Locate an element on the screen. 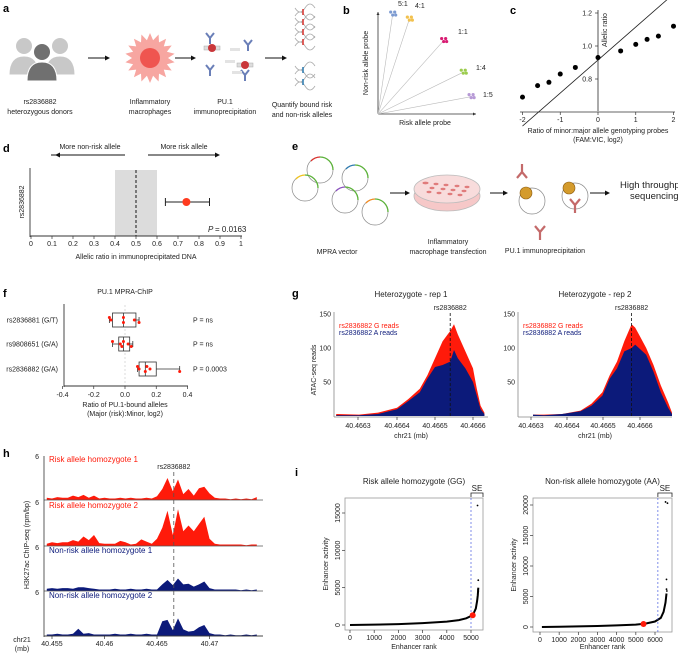  dna-icon is located at coordinates (305, 47).